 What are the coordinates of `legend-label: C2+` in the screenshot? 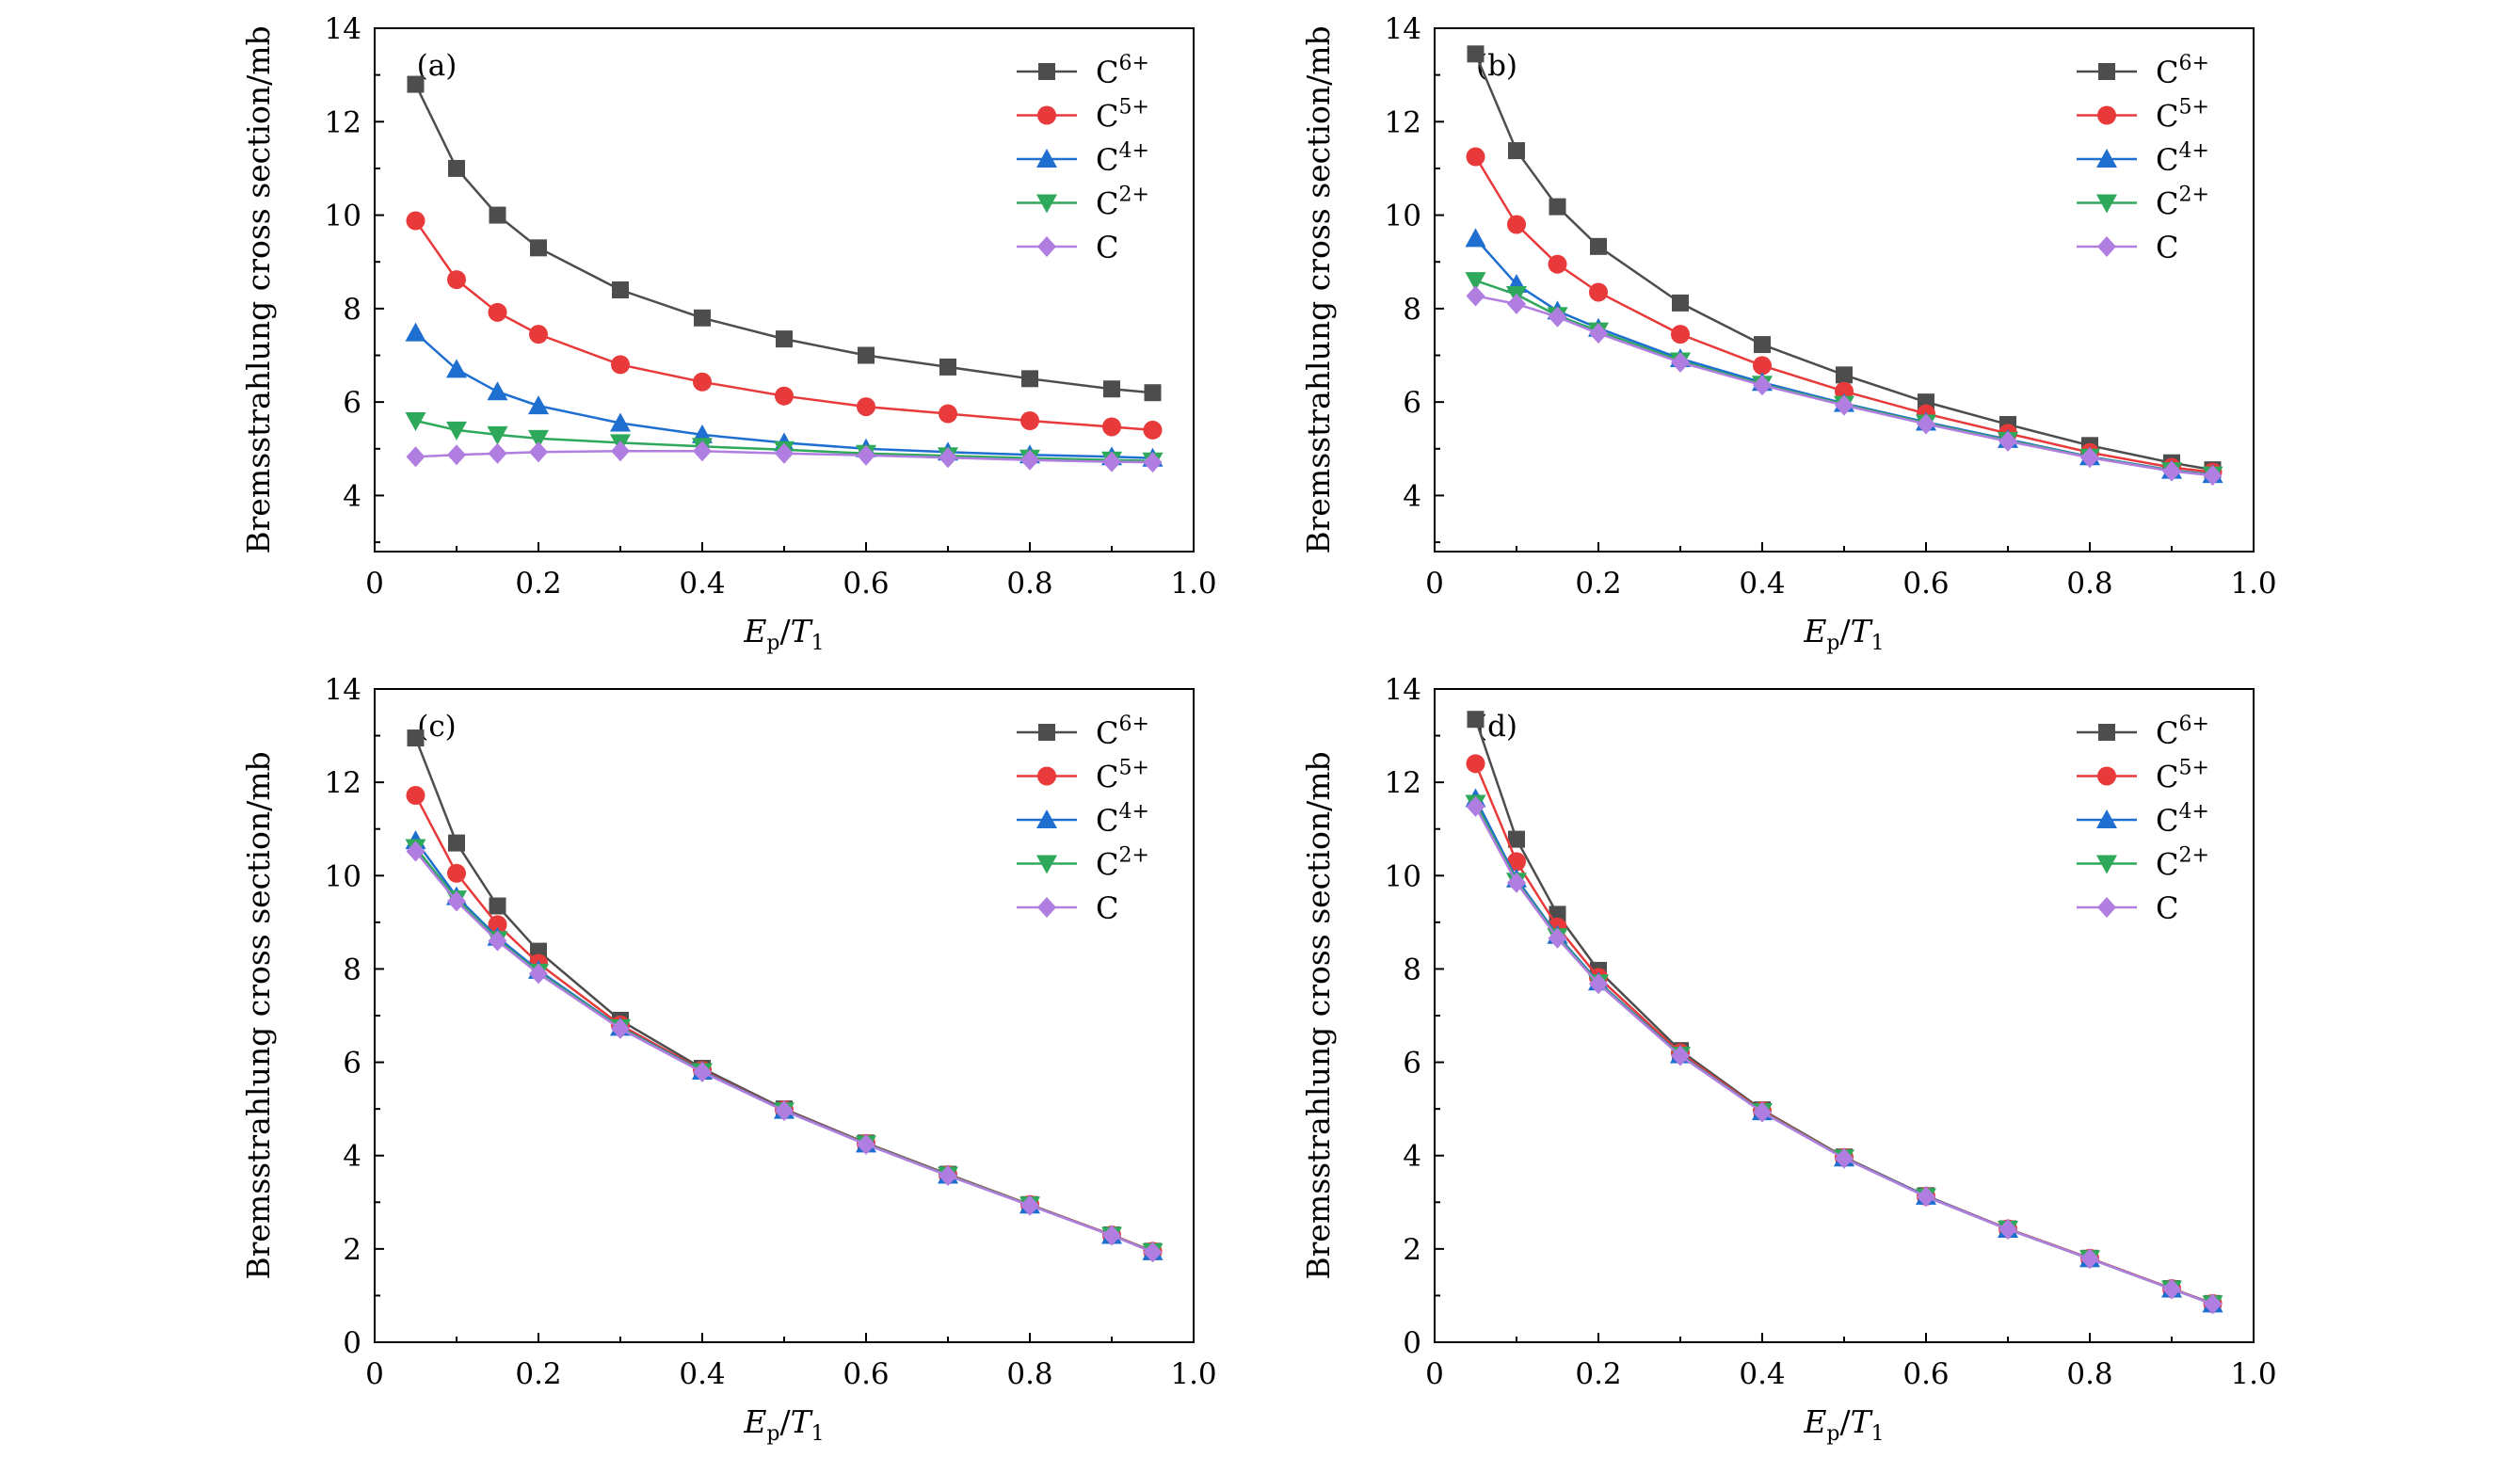 It's located at (1122, 863).